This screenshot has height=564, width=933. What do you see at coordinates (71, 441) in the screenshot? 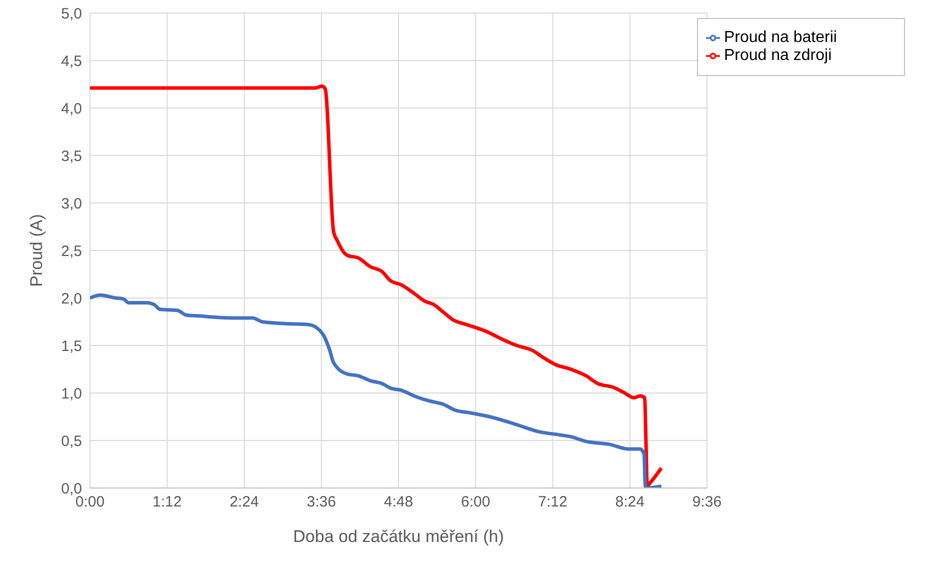
I see `y-tick-label: 0,5` at bounding box center [71, 441].